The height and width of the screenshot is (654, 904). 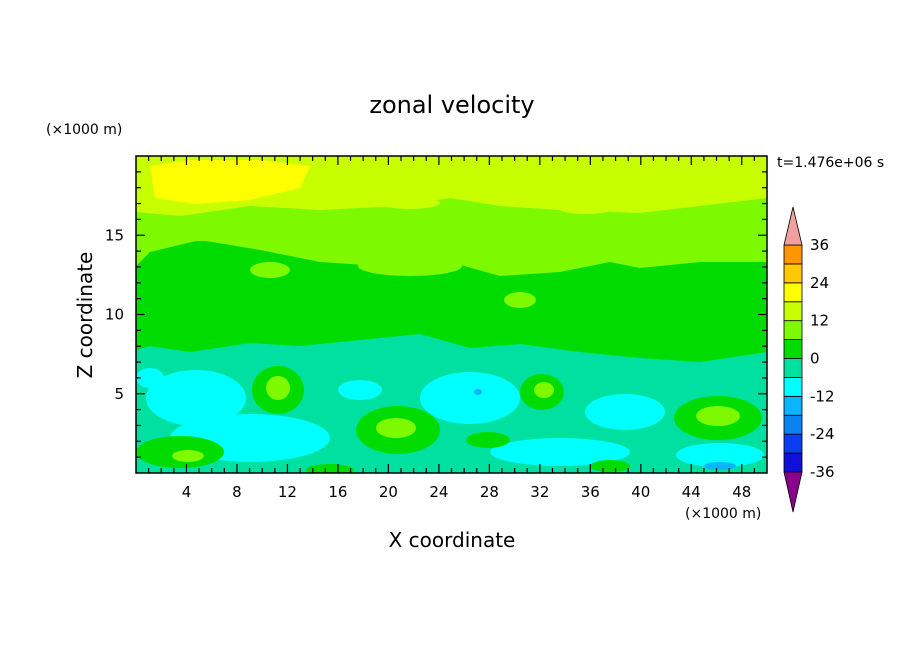 I want to click on x-tick-label: 16, so click(x=337, y=492).